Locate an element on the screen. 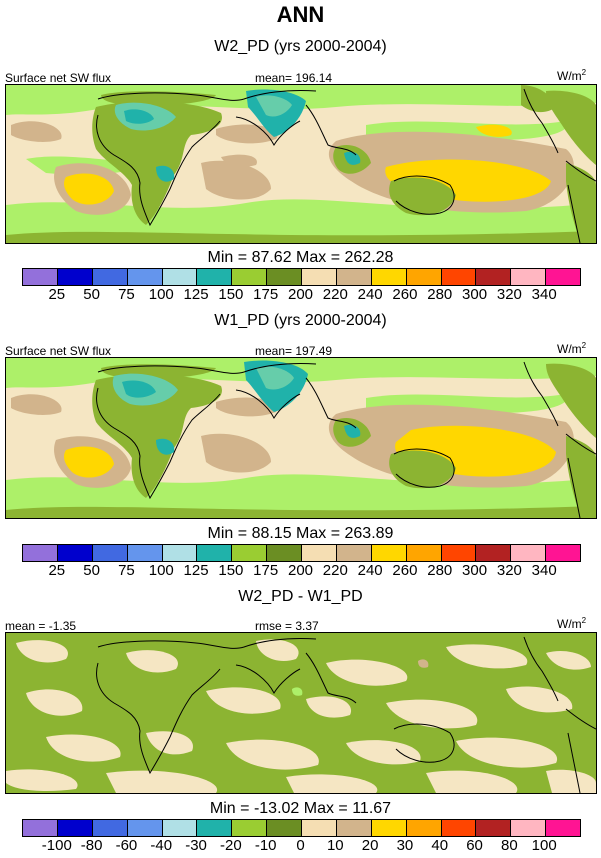  colorbar-tick-label: -100 is located at coordinates (56, 845).